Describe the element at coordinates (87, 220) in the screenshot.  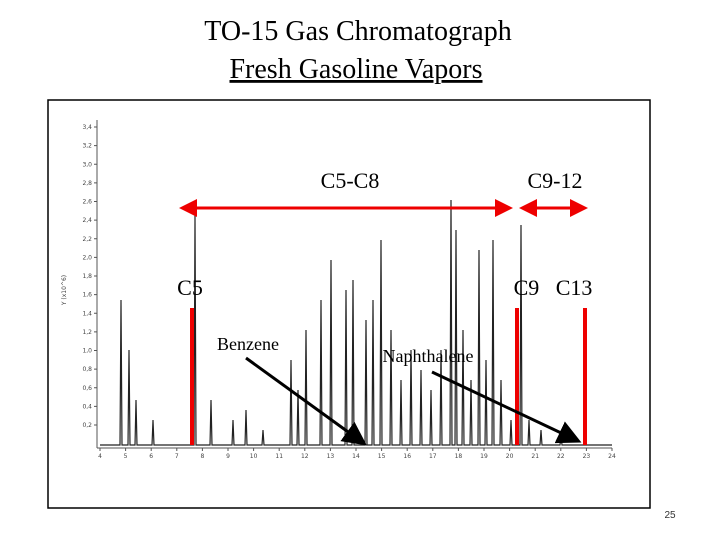
I see `y-tick-label: 2,4` at that location.